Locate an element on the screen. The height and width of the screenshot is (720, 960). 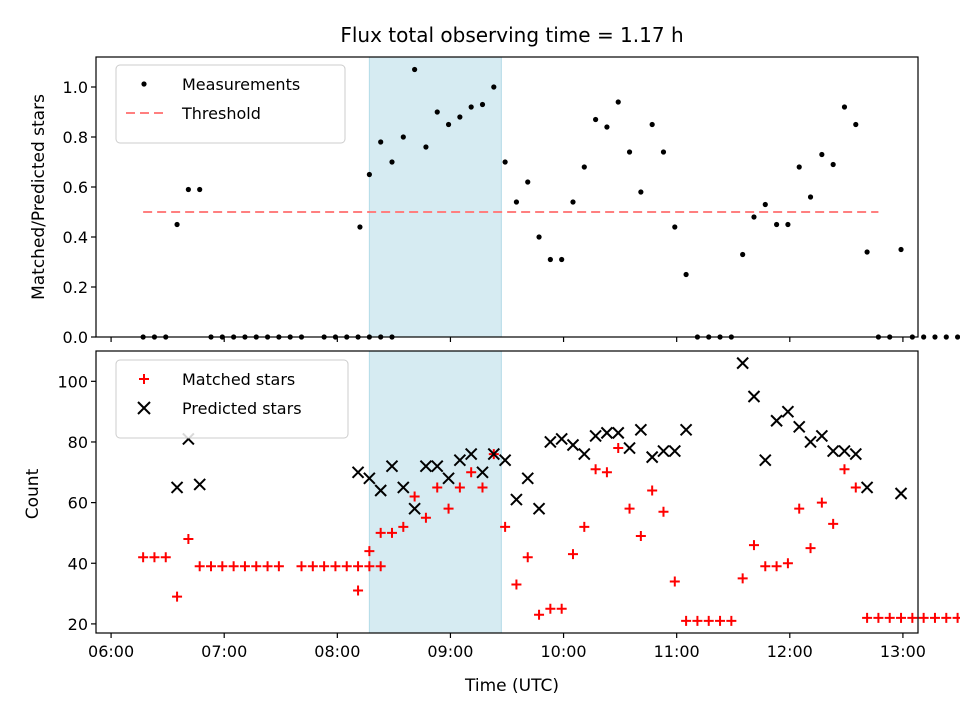
shaded-interval is located at coordinates (435, 492).